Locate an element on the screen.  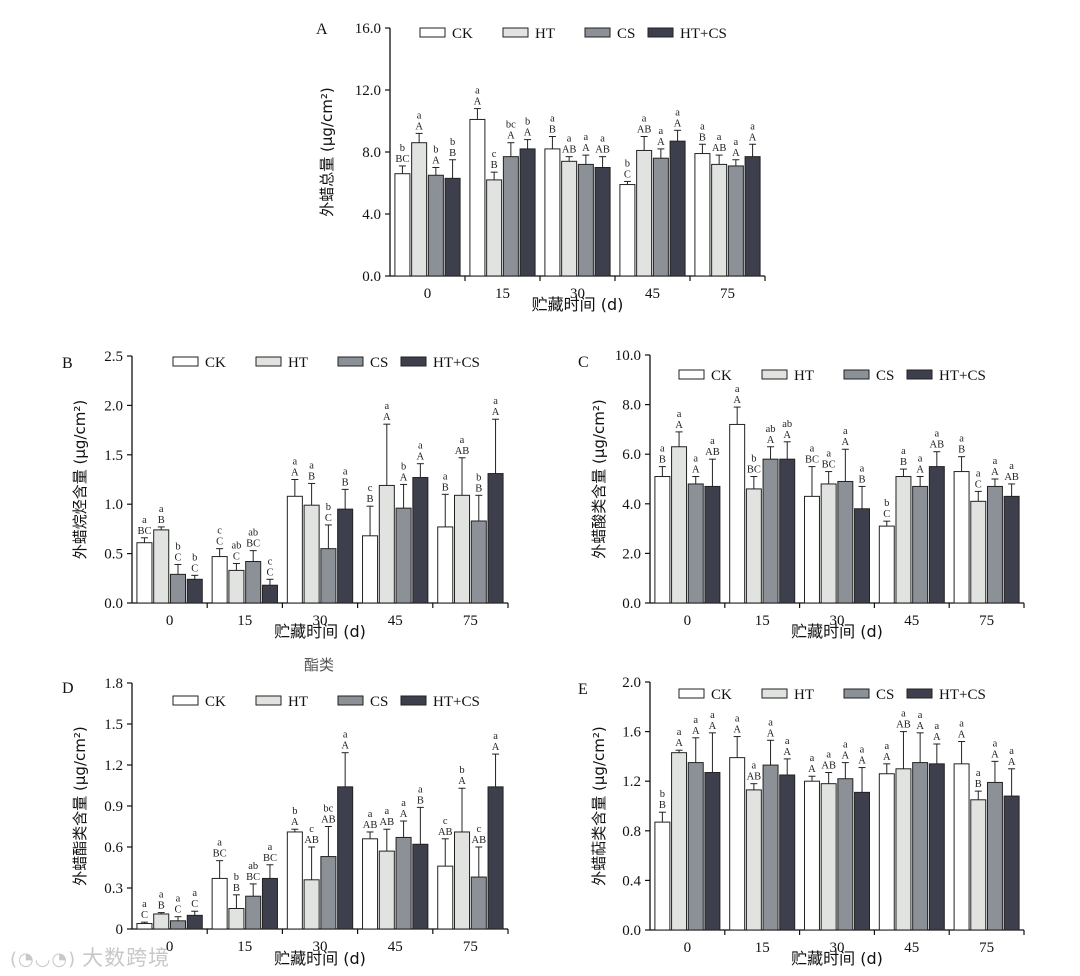
panel-letter: A is located at coordinates (322, 29).